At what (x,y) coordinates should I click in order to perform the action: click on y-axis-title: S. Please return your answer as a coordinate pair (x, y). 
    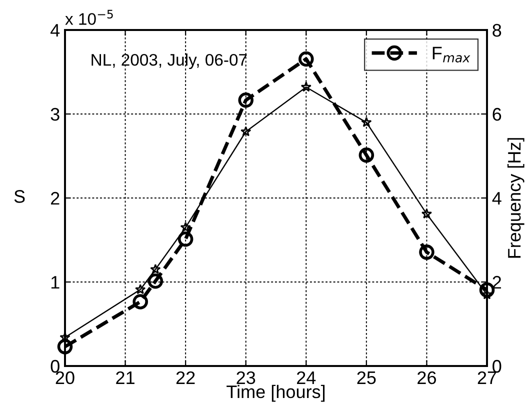
    Looking at the image, I should click on (19, 196).